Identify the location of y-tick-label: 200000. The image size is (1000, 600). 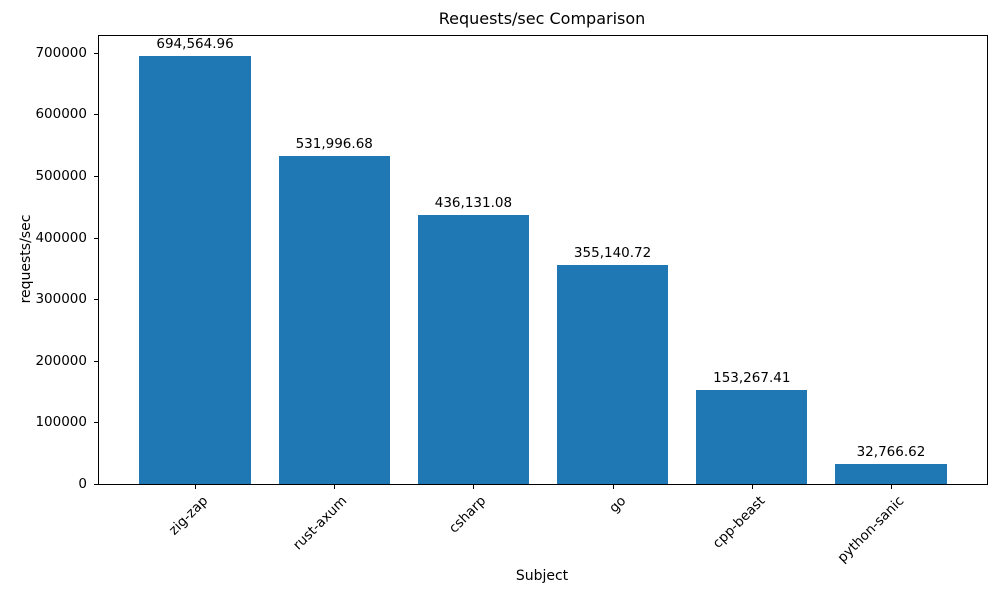
(61, 360).